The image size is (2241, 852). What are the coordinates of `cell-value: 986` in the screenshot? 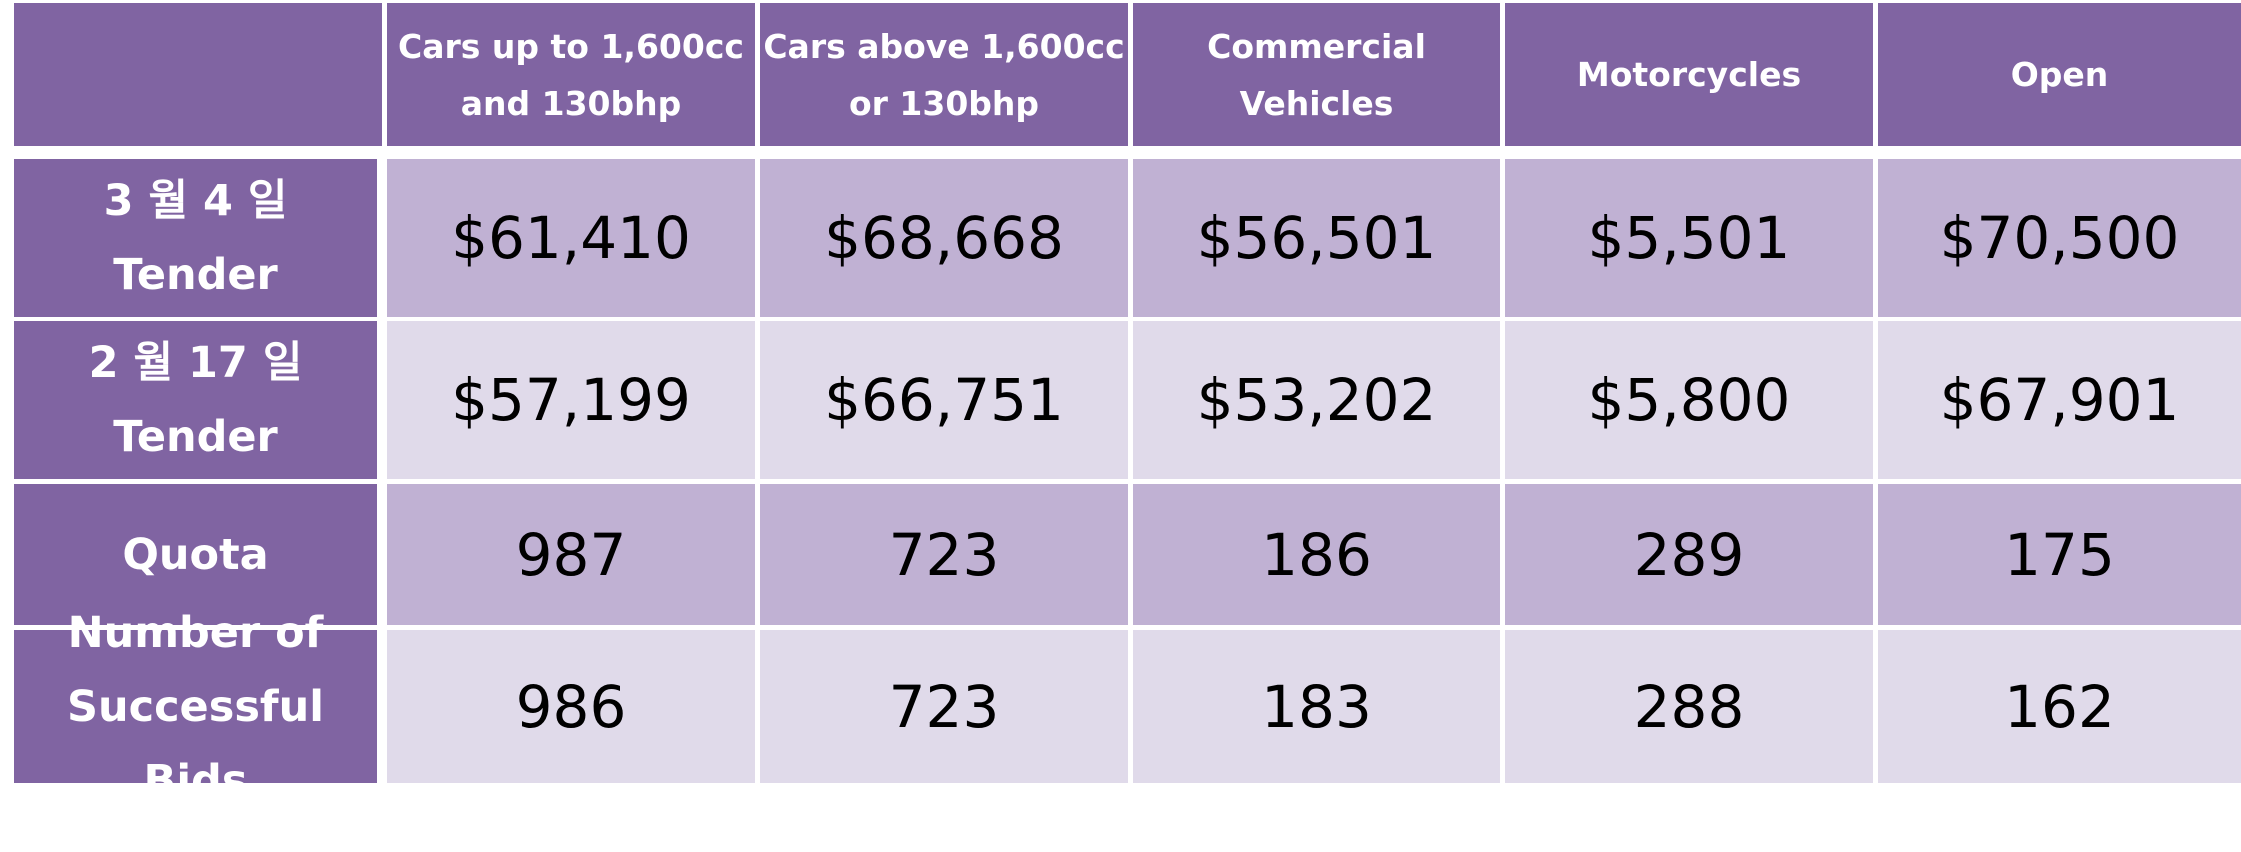 It's located at (571, 706).